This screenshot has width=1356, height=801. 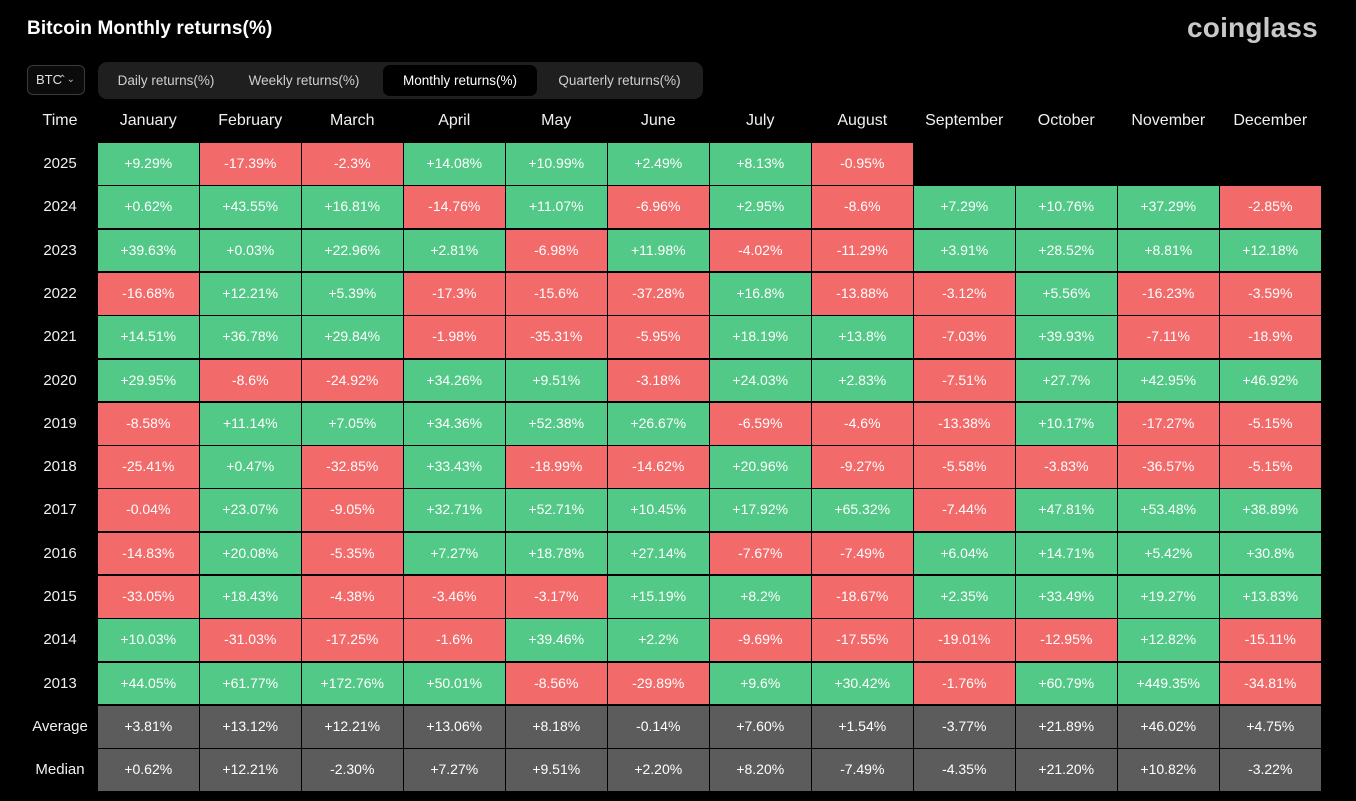 What do you see at coordinates (250, 597) in the screenshot?
I see `return-cell: +18.43%` at bounding box center [250, 597].